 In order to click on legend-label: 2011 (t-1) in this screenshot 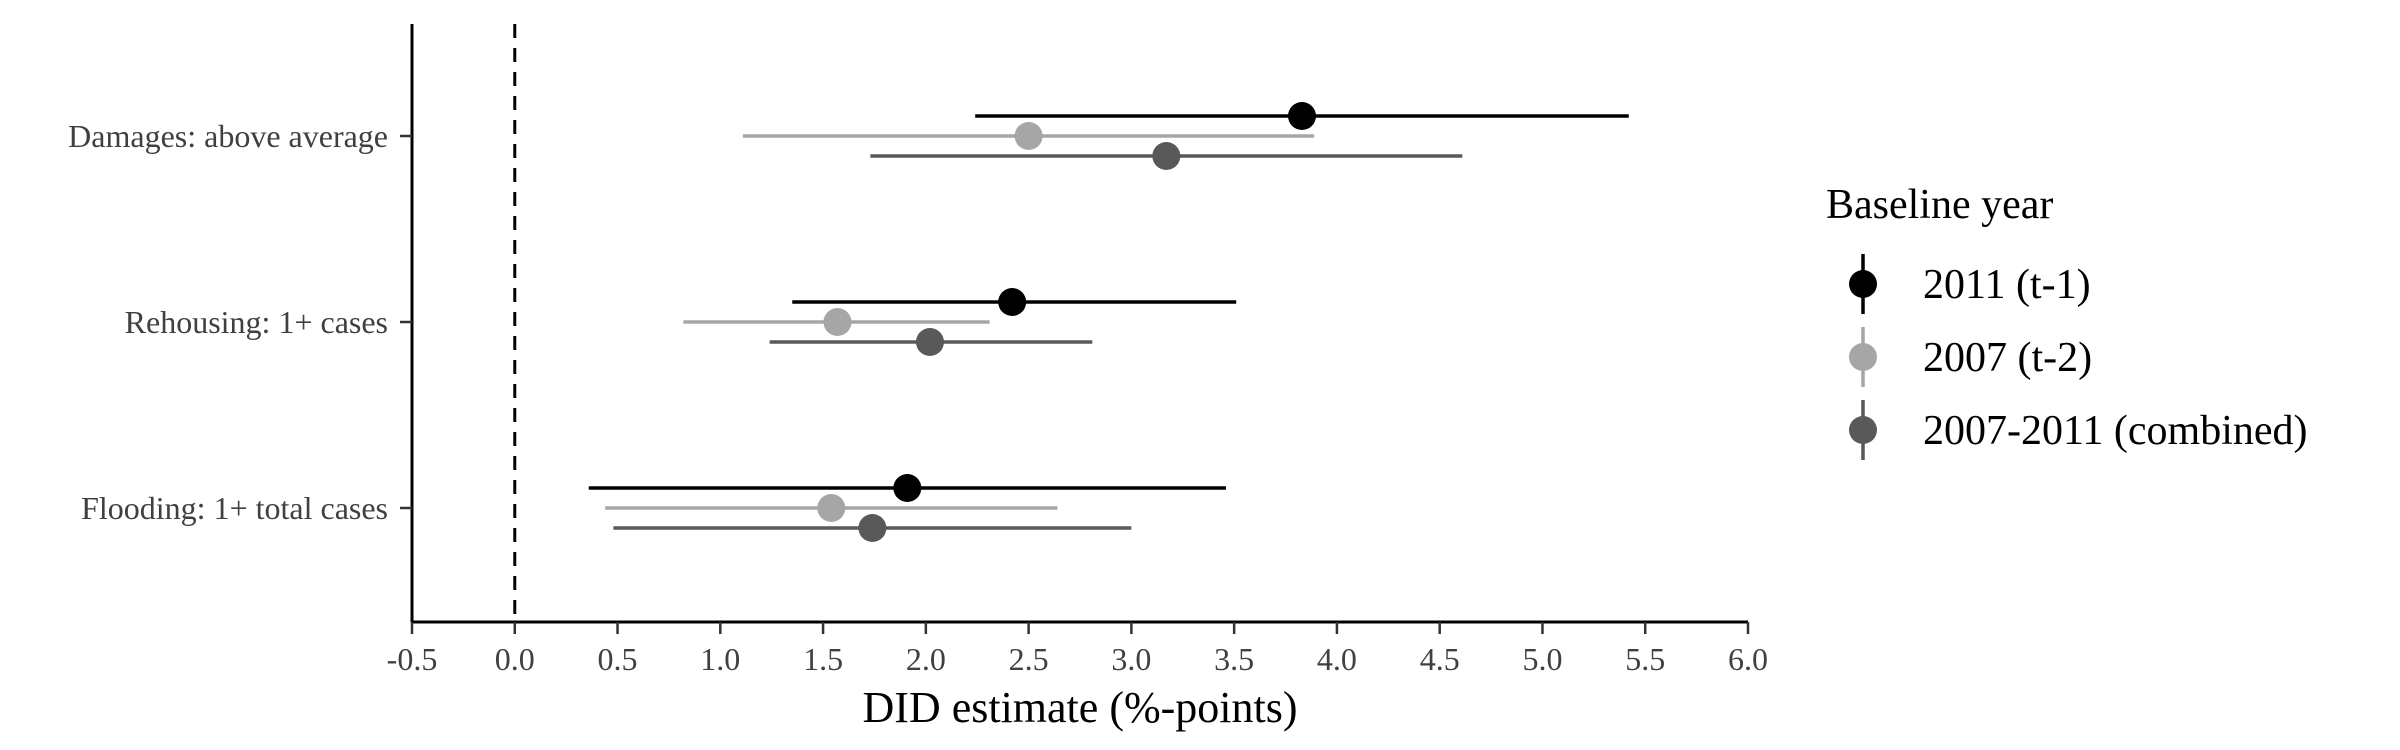, I will do `click(2007, 285)`.